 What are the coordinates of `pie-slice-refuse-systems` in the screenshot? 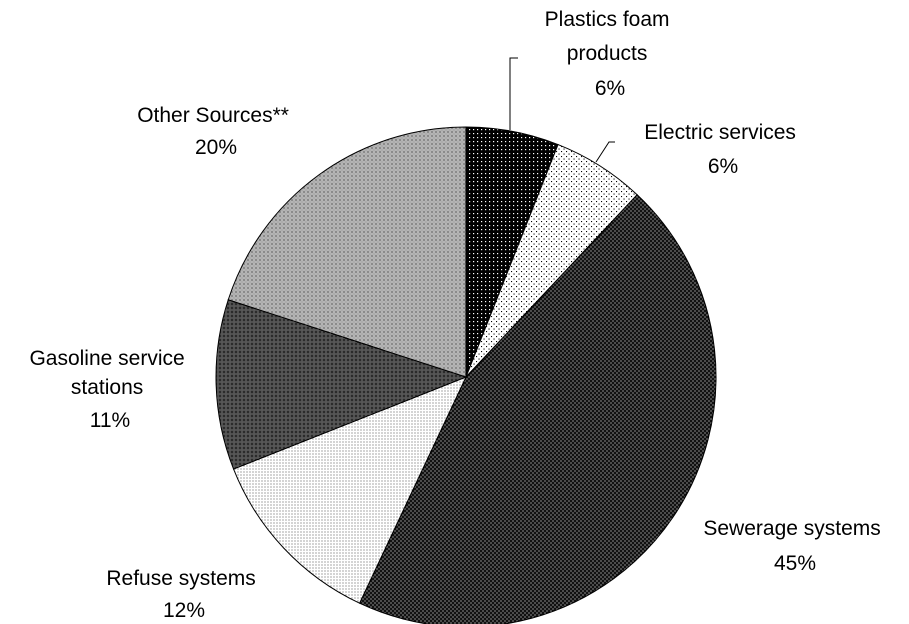 It's located at (349, 490).